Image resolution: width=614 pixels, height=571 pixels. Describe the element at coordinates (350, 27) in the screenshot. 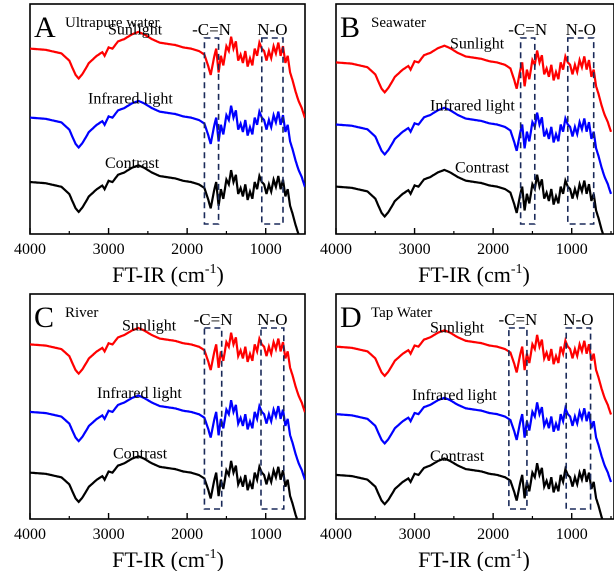

I see `panel-letter: B` at that location.